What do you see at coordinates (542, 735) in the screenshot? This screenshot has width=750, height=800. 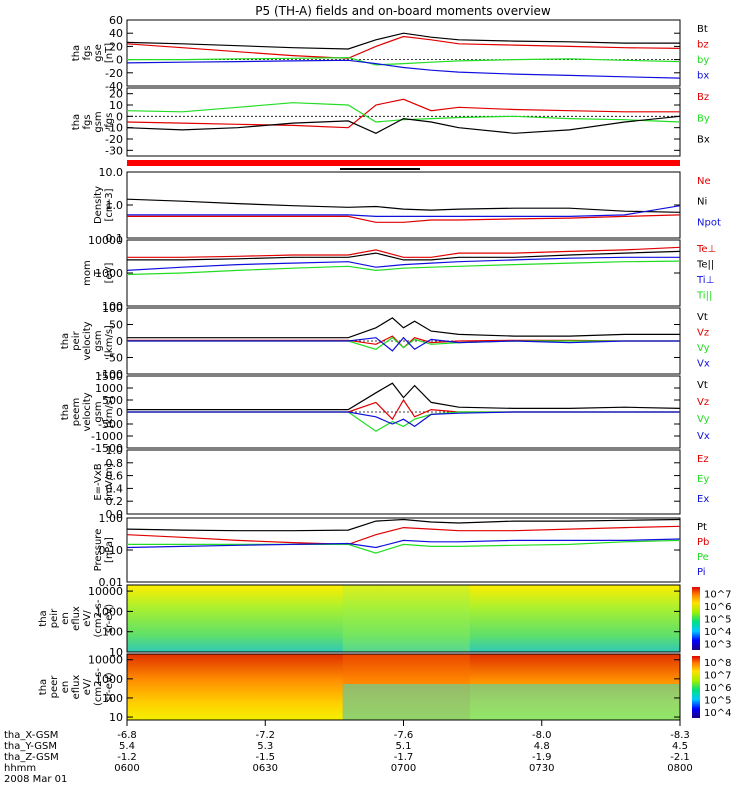 I see `x-tick-label: -8.0` at bounding box center [542, 735].